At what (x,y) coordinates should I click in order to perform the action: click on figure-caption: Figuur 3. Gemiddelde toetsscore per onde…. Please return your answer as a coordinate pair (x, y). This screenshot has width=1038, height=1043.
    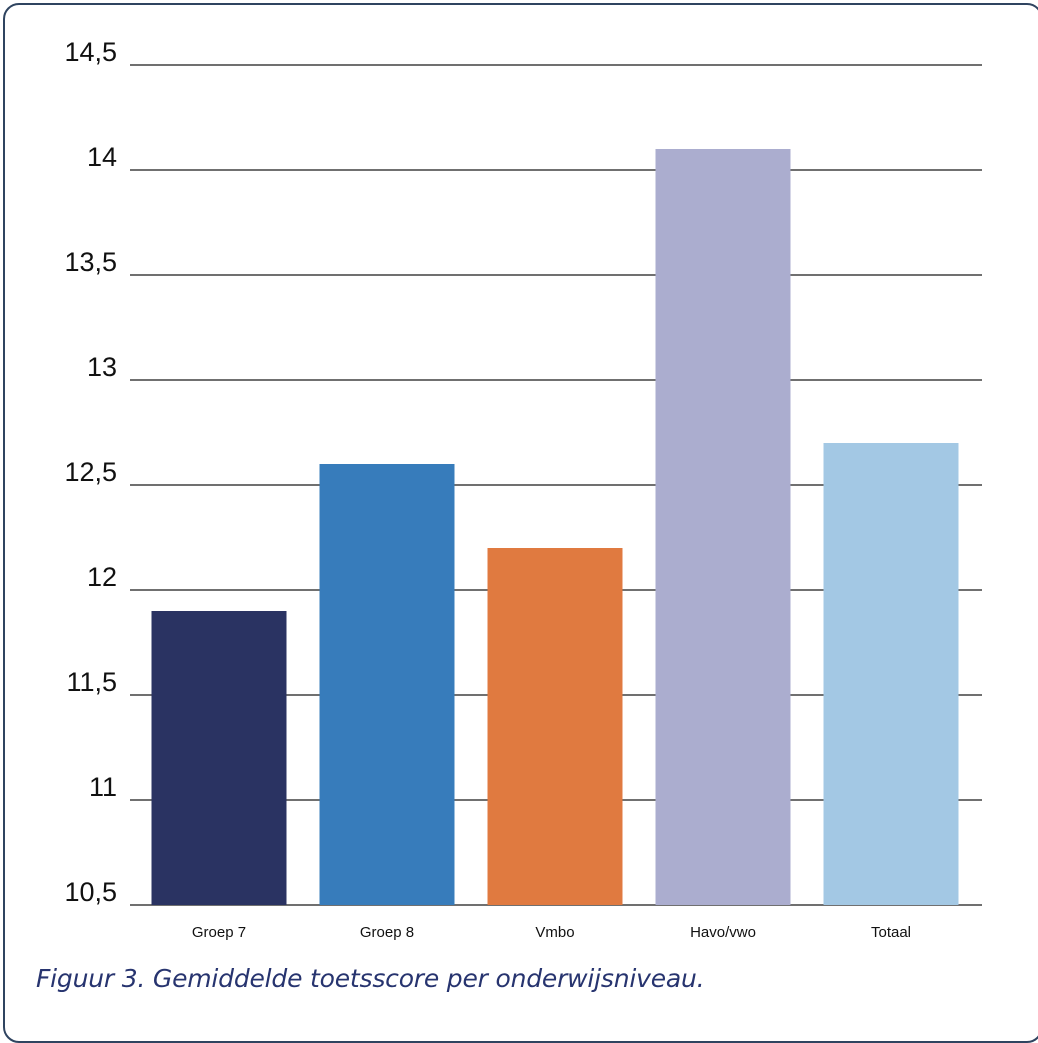
    Looking at the image, I should click on (370, 978).